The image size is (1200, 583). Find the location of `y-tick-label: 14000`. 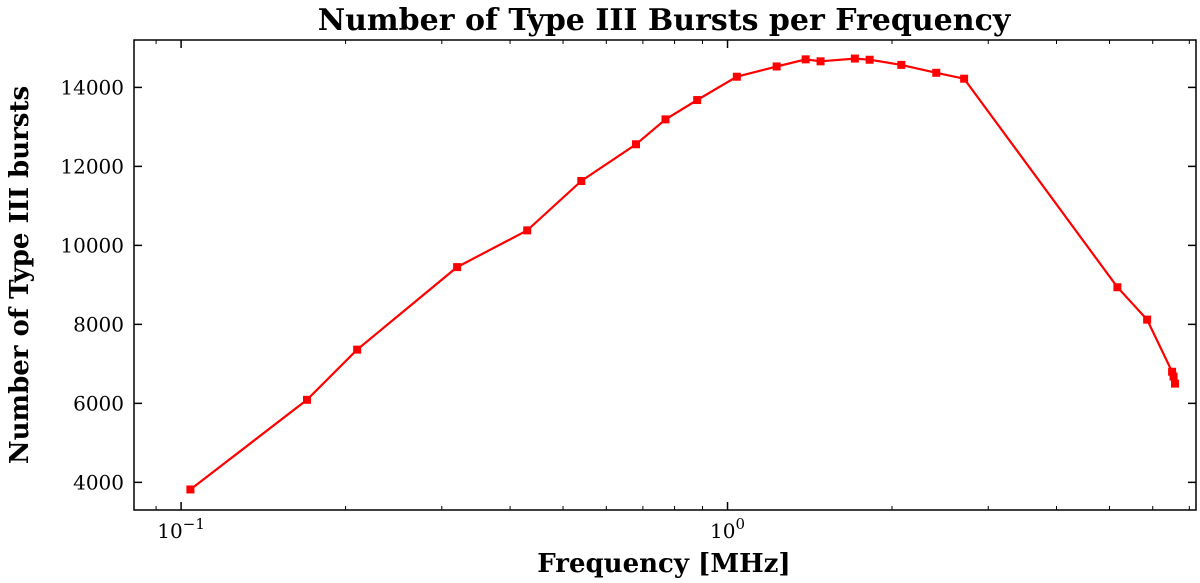

y-tick-label: 14000 is located at coordinates (92, 87).